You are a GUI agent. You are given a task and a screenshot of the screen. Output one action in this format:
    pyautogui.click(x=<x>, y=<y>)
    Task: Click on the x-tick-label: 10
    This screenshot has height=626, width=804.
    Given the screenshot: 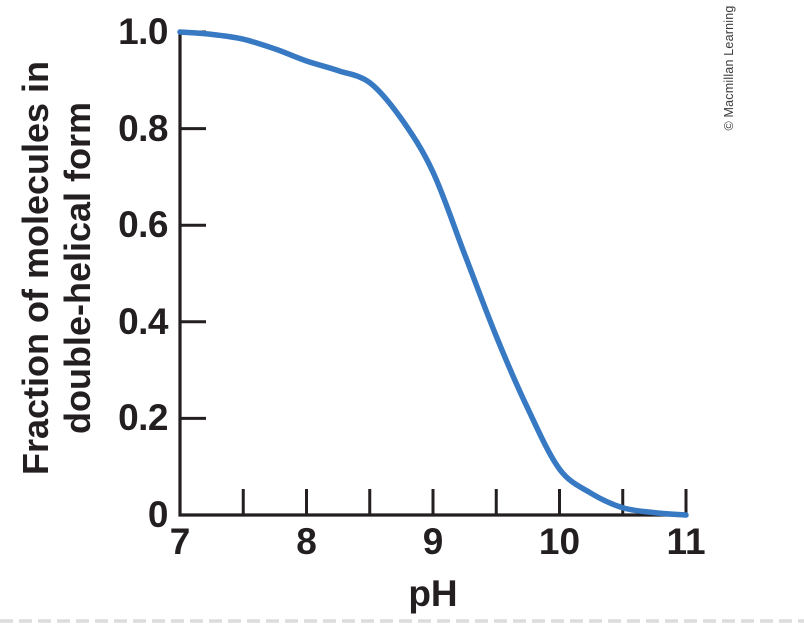 What is the action you would take?
    pyautogui.click(x=559, y=541)
    